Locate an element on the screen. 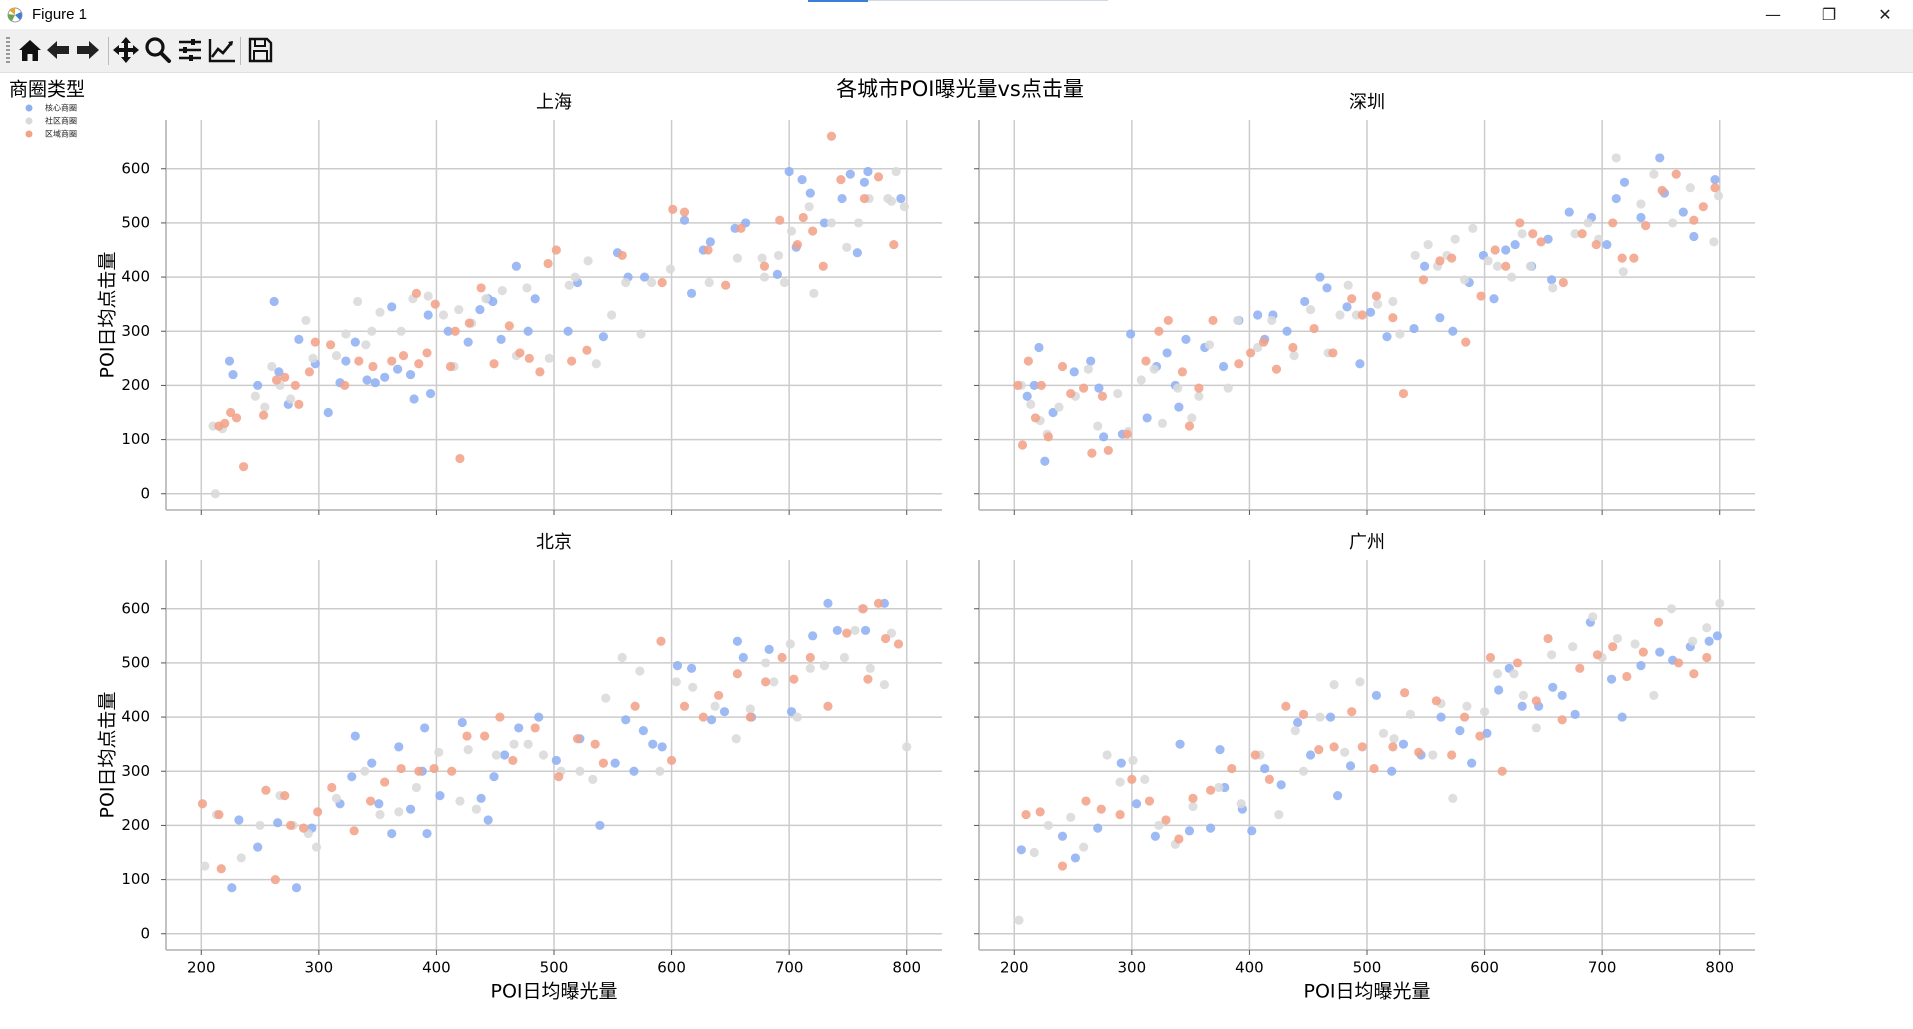  save-button is located at coordinates (260, 50).